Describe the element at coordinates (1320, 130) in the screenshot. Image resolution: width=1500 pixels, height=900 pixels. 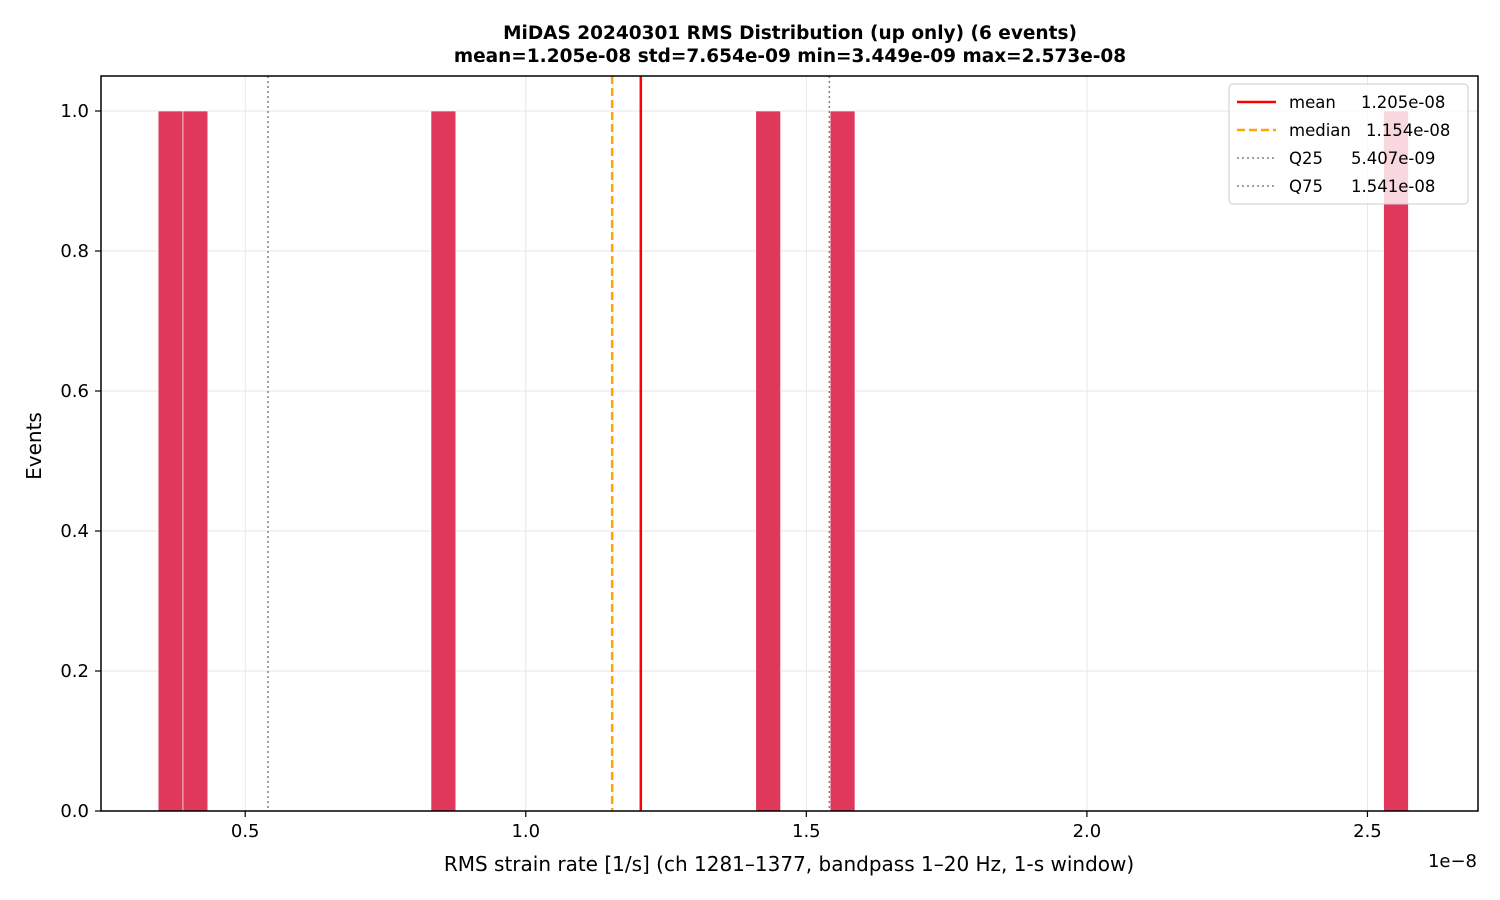
I see `legend-name-median: median` at that location.